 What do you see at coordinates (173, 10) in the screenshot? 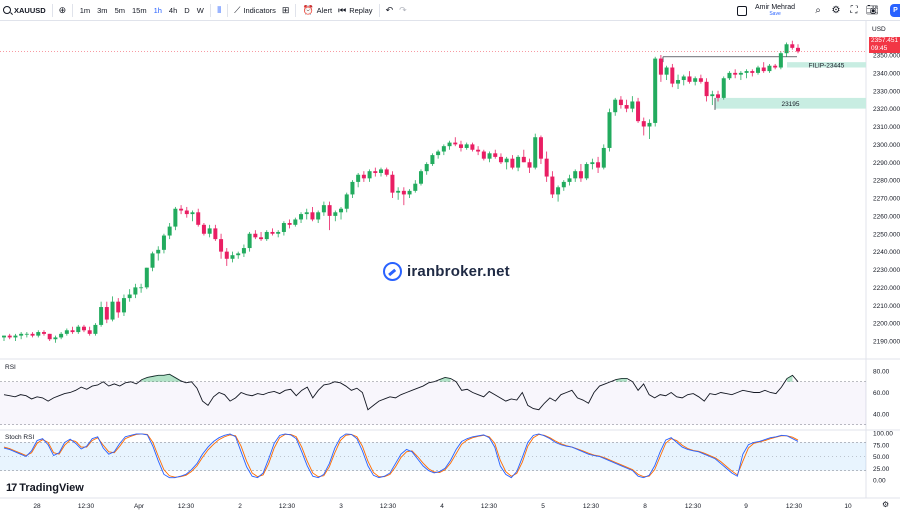
I see `timeframe-4h: 4h` at bounding box center [173, 10].